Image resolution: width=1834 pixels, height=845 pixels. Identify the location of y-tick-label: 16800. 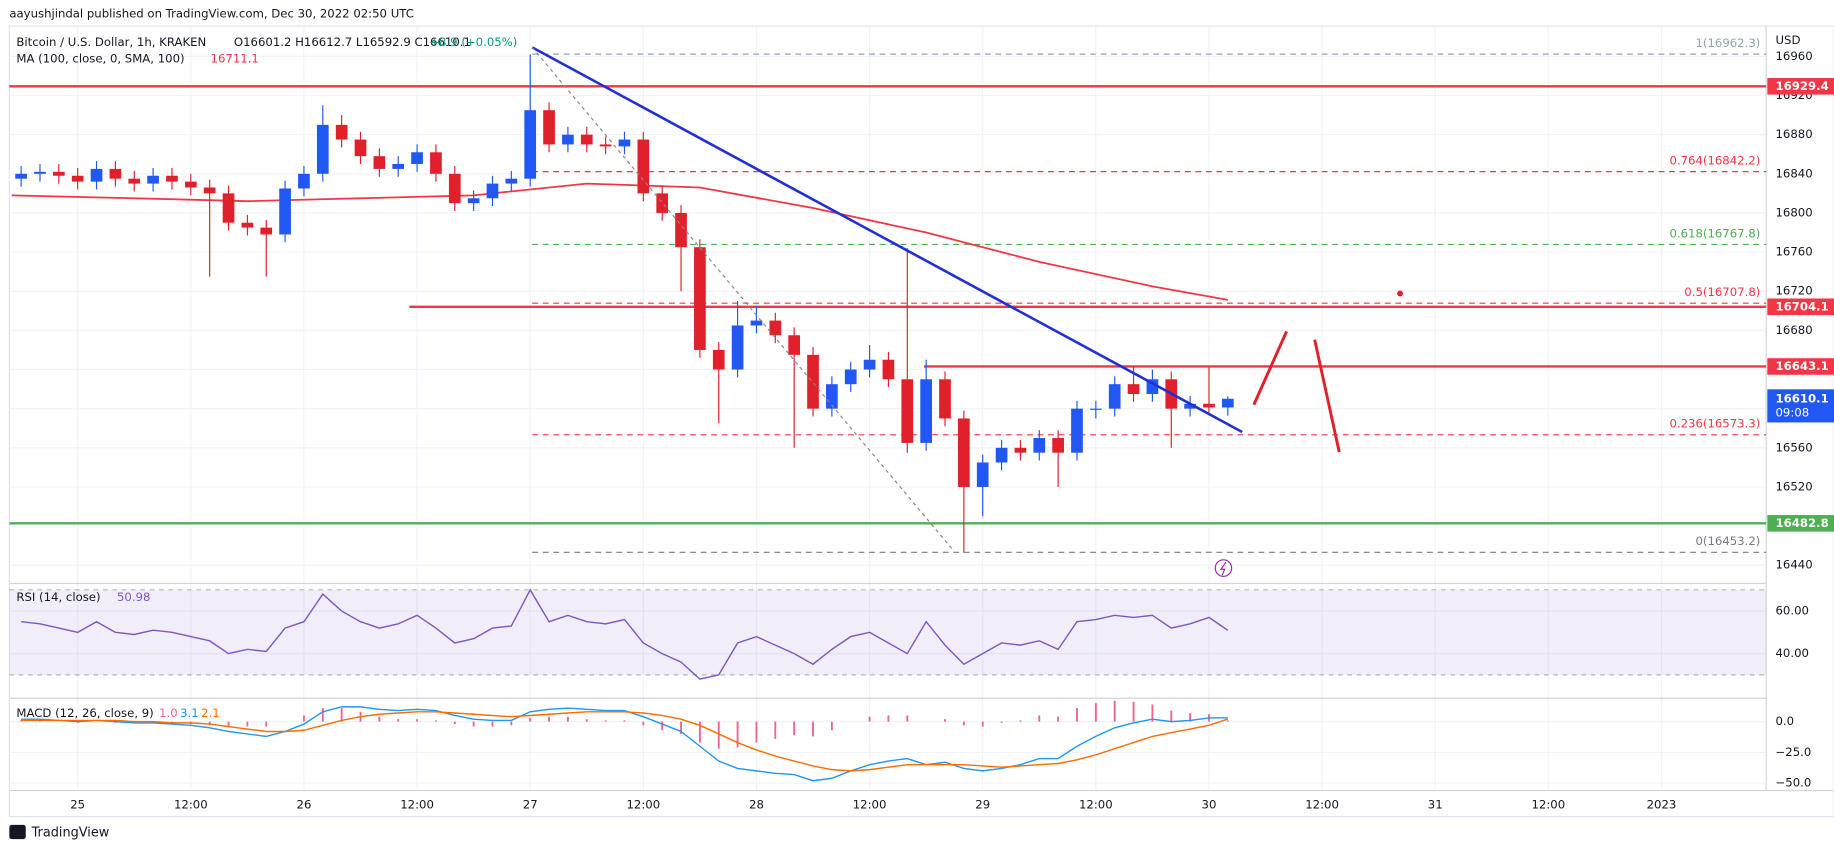
(1794, 212).